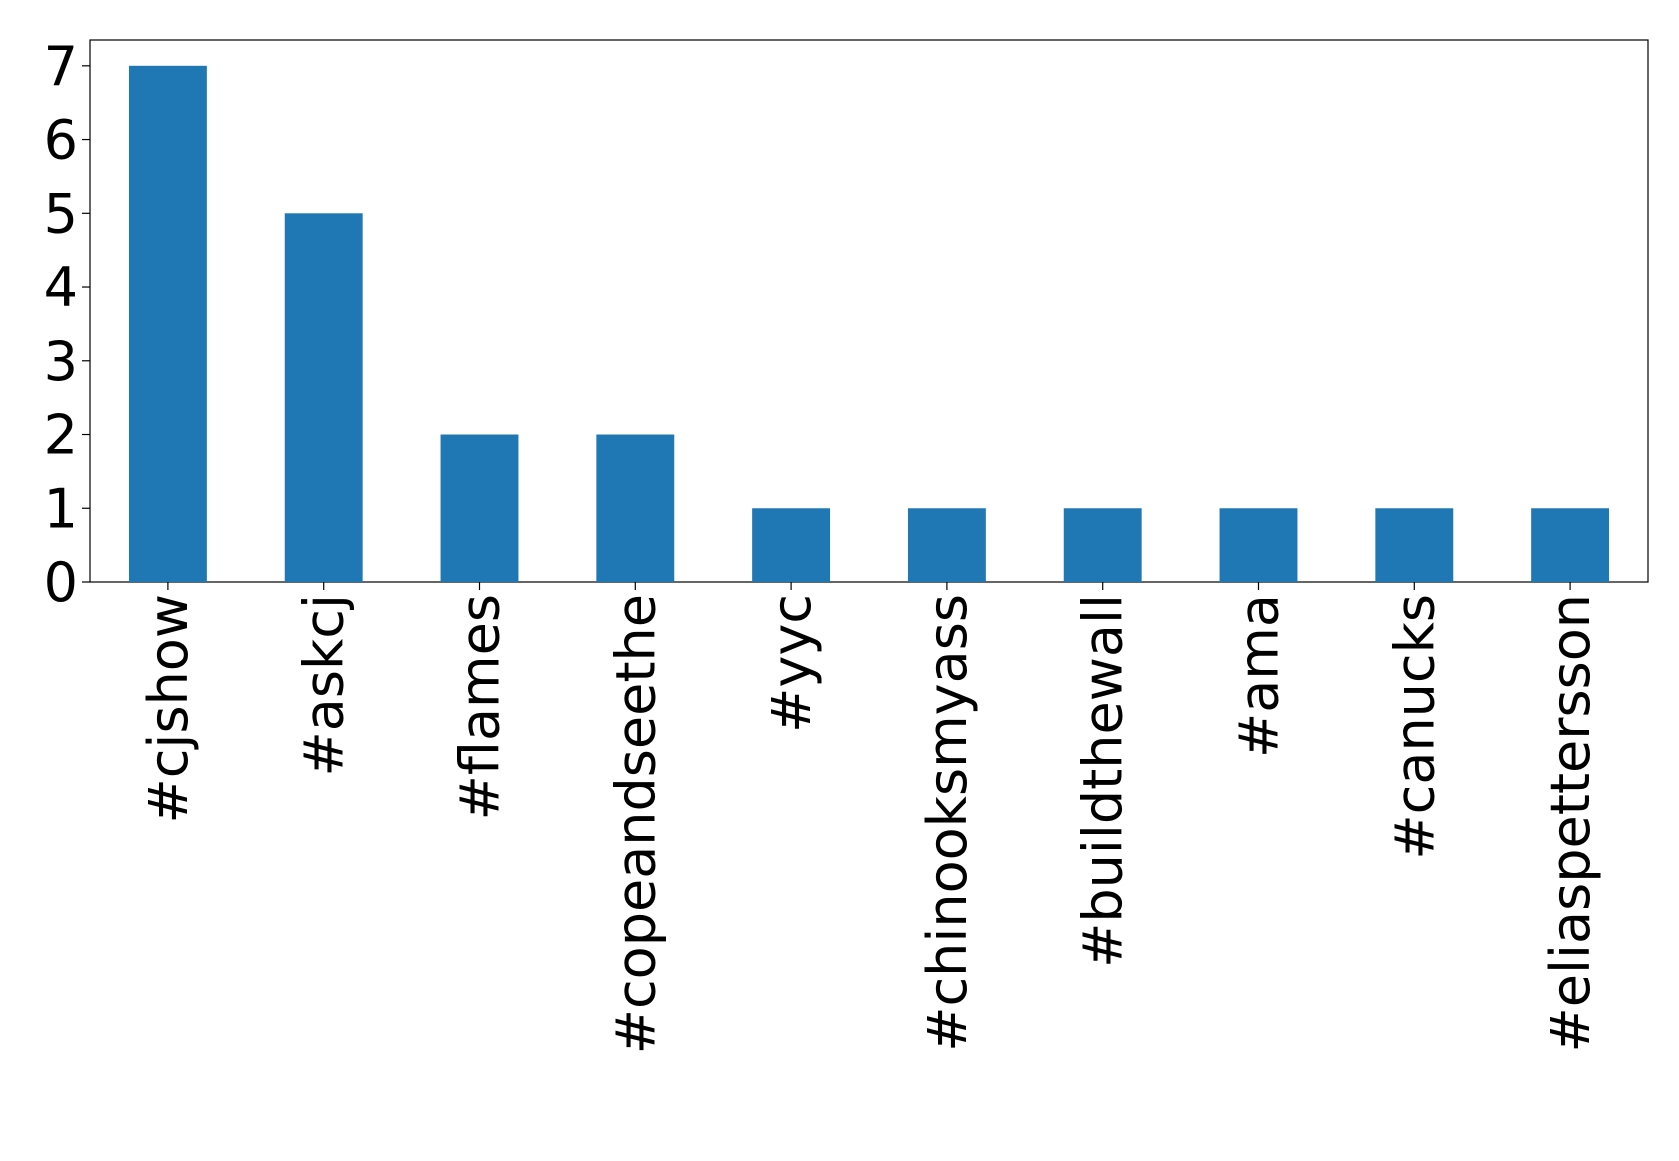 The width and height of the screenshot is (1679, 1161). I want to click on y-tick-label: 5, so click(61, 213).